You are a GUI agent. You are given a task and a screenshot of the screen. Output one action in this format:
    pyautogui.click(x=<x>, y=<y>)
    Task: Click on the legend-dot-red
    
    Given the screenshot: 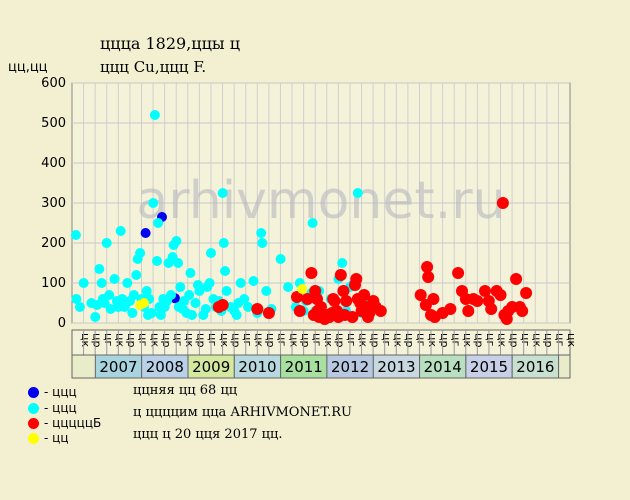 What is the action you would take?
    pyautogui.click(x=33, y=423)
    